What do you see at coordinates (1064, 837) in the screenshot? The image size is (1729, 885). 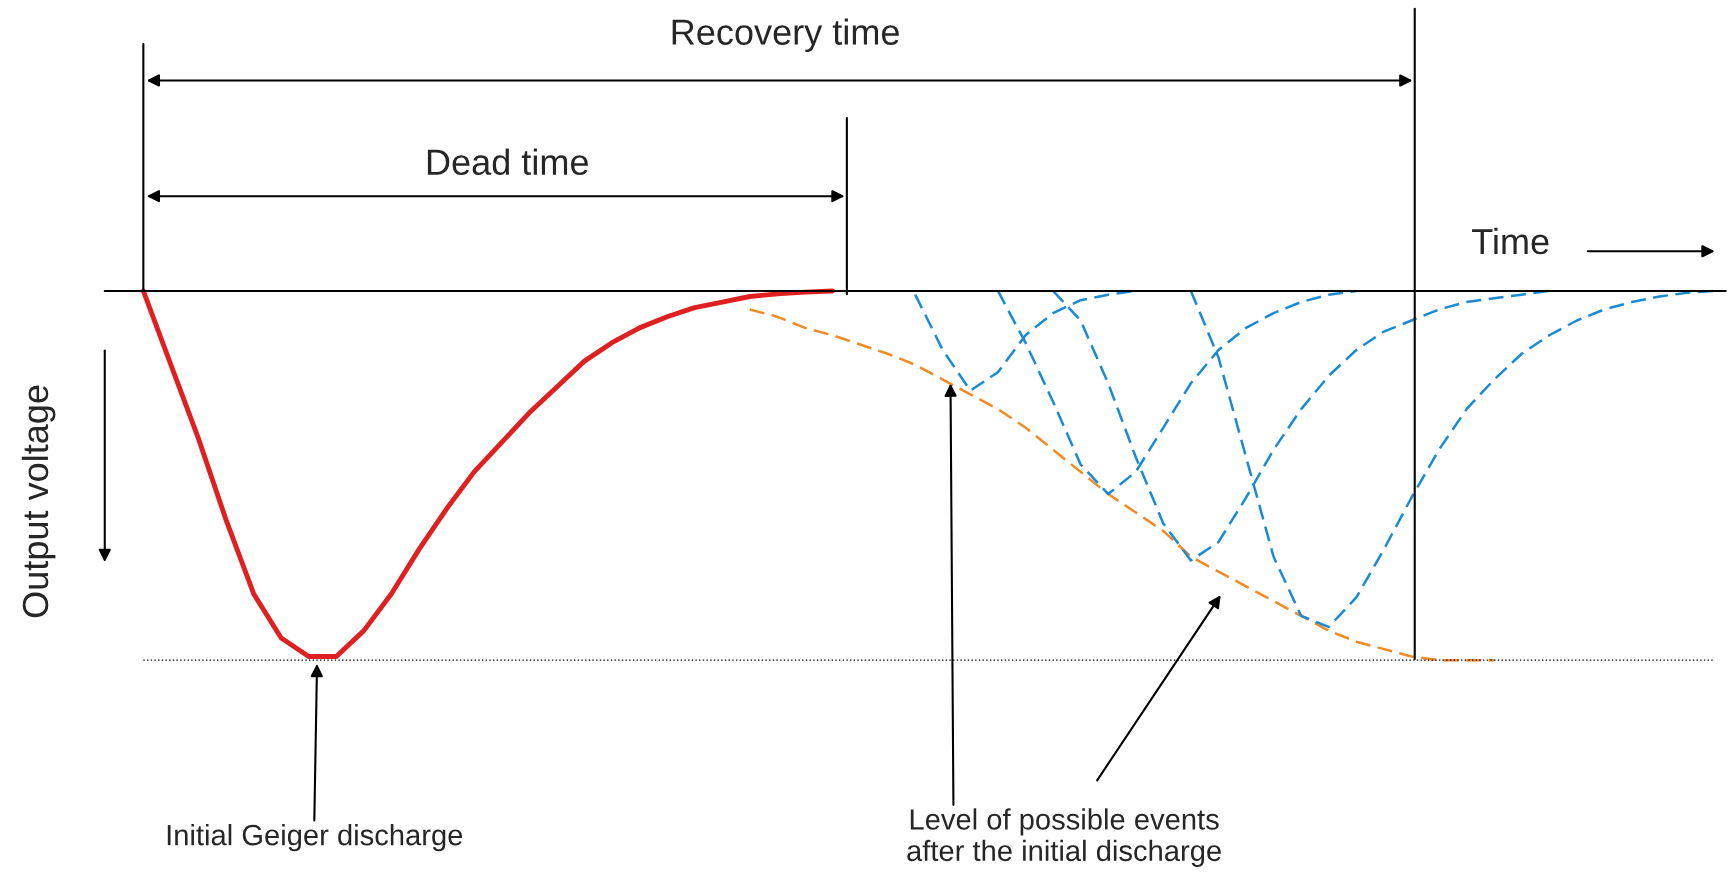 I see `text: Level of possible events after the initial discharge` at bounding box center [1064, 837].